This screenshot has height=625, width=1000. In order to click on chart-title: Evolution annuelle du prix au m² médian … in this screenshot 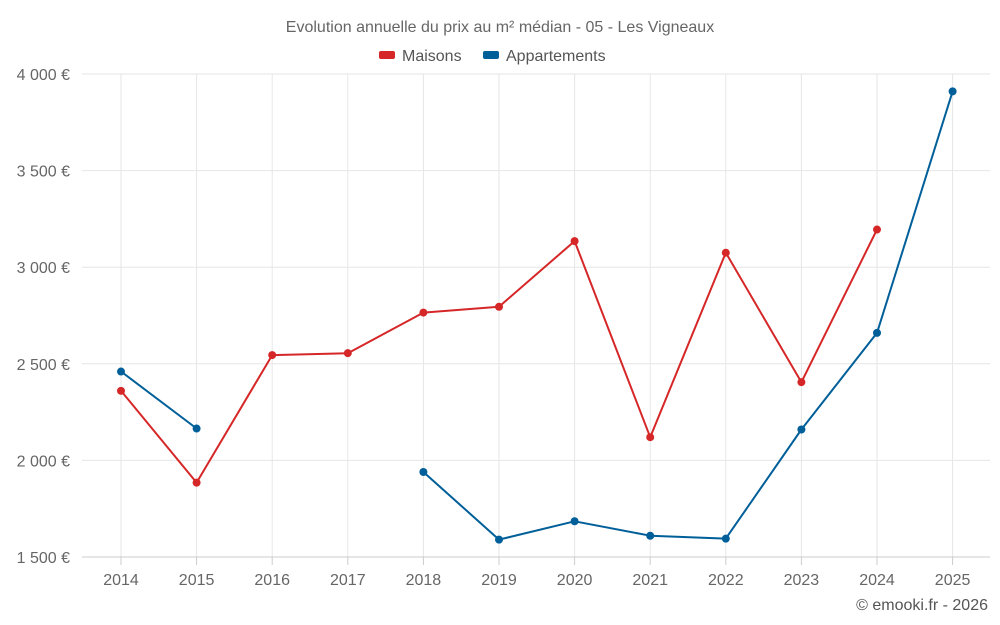, I will do `click(500, 27)`.